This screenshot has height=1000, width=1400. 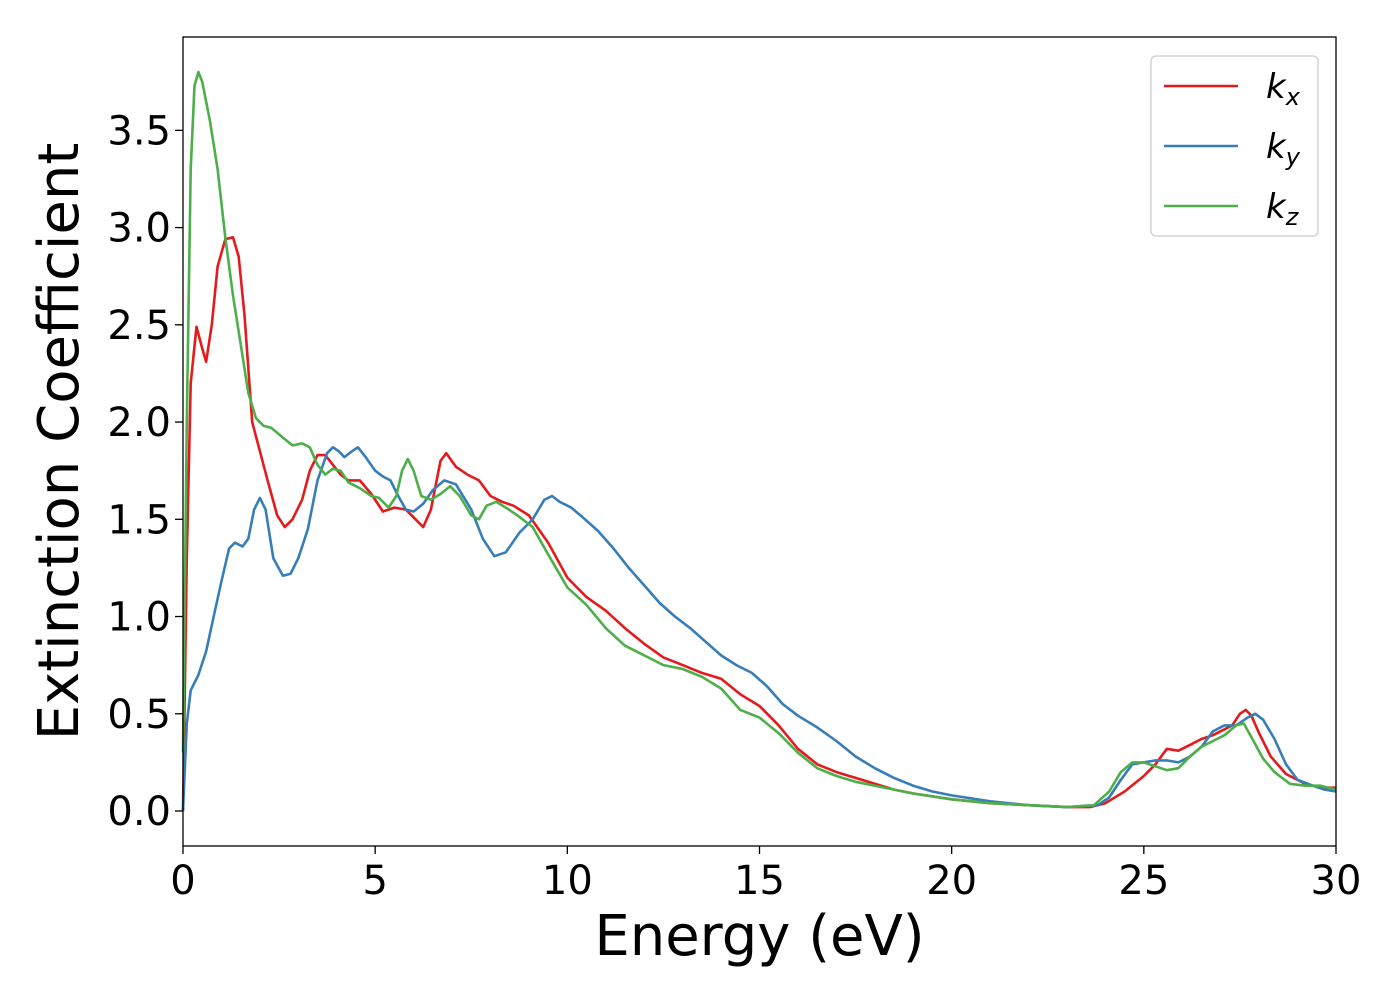 I want to click on x-tick-label: 0, so click(x=182, y=881).